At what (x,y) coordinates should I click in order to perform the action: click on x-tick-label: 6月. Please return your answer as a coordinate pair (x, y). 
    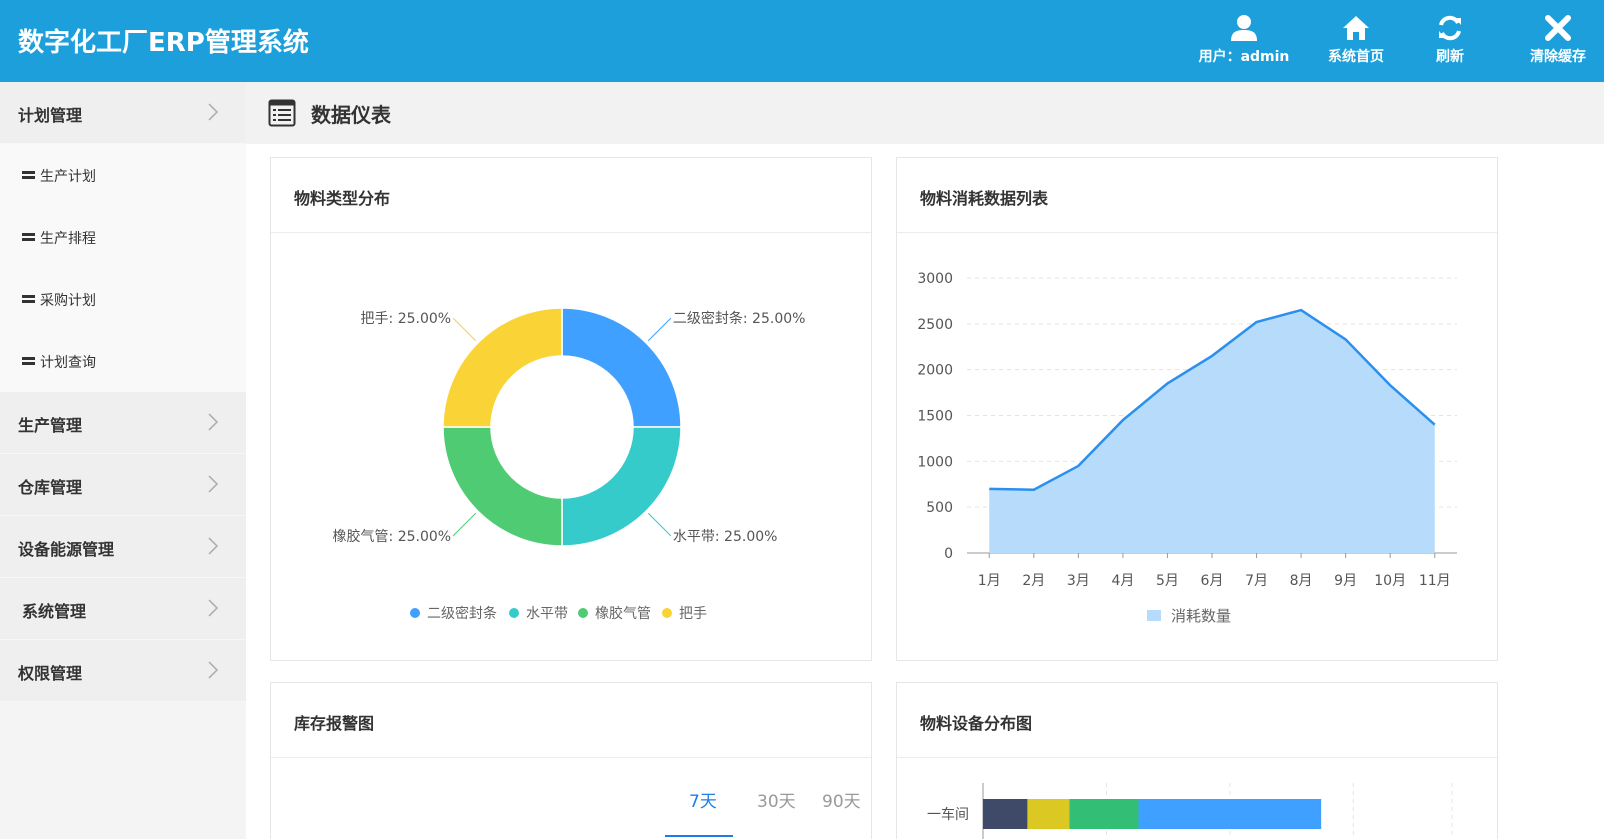
    Looking at the image, I should click on (1212, 581).